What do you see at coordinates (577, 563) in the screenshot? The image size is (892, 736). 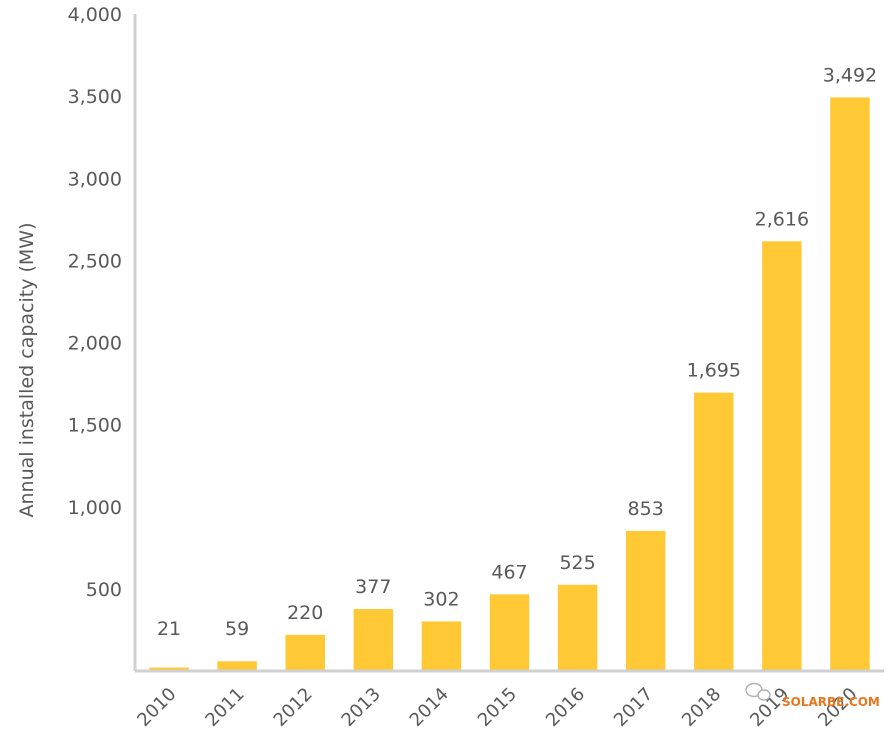 I see `value-label-2016: 525` at bounding box center [577, 563].